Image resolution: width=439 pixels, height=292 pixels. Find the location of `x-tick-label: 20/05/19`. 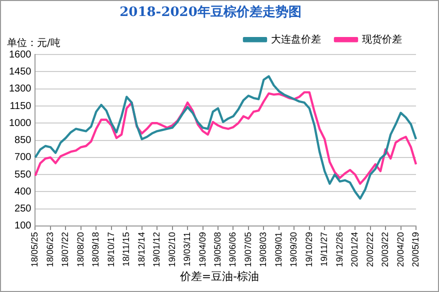

x-tick-label: 20/05/19 is located at coordinates (415, 250).